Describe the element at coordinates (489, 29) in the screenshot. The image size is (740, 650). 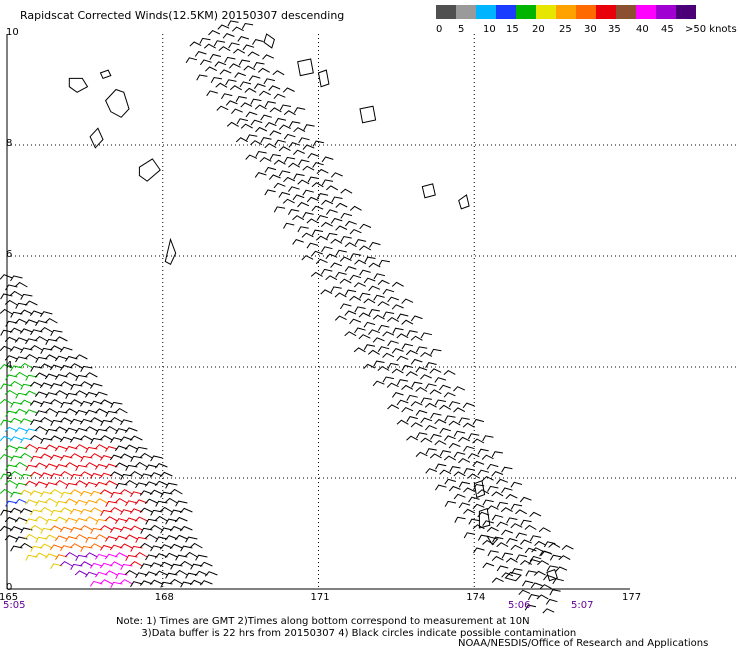
I see `legend-label: 10` at that location.